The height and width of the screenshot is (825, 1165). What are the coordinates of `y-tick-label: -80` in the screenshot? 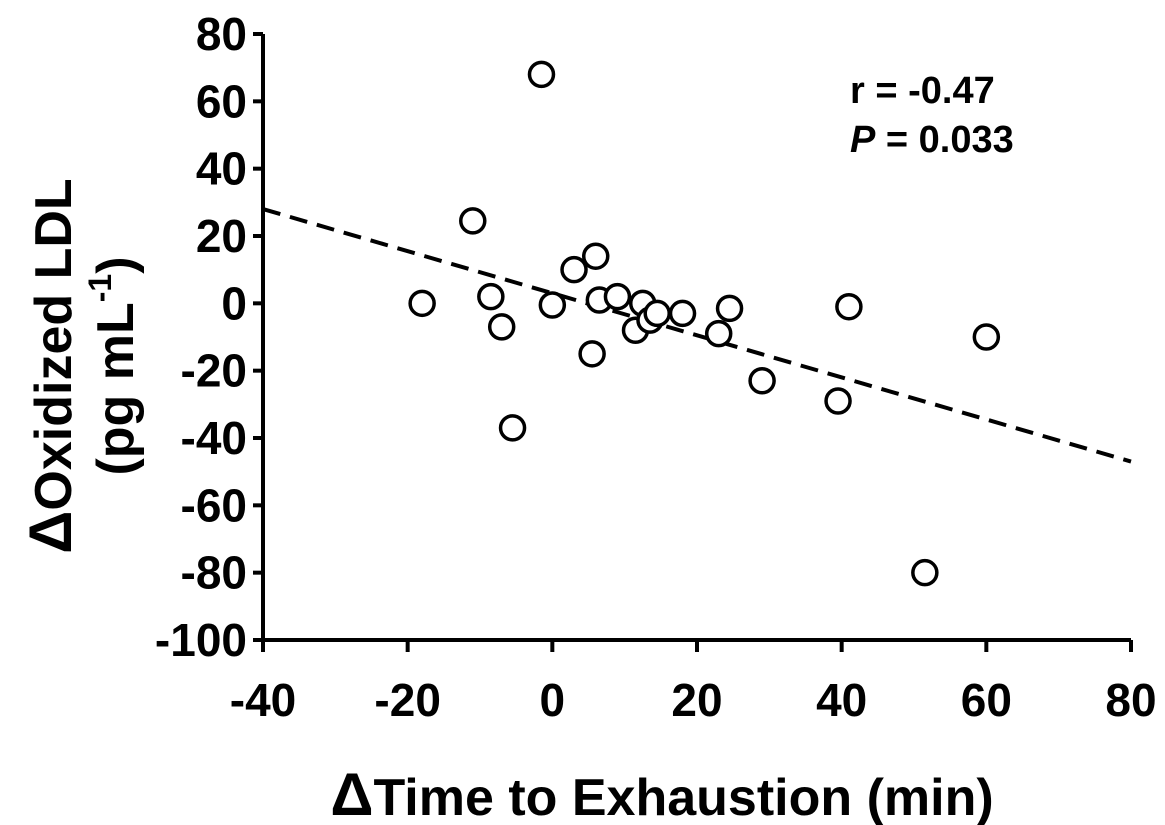 It's located at (214, 573).